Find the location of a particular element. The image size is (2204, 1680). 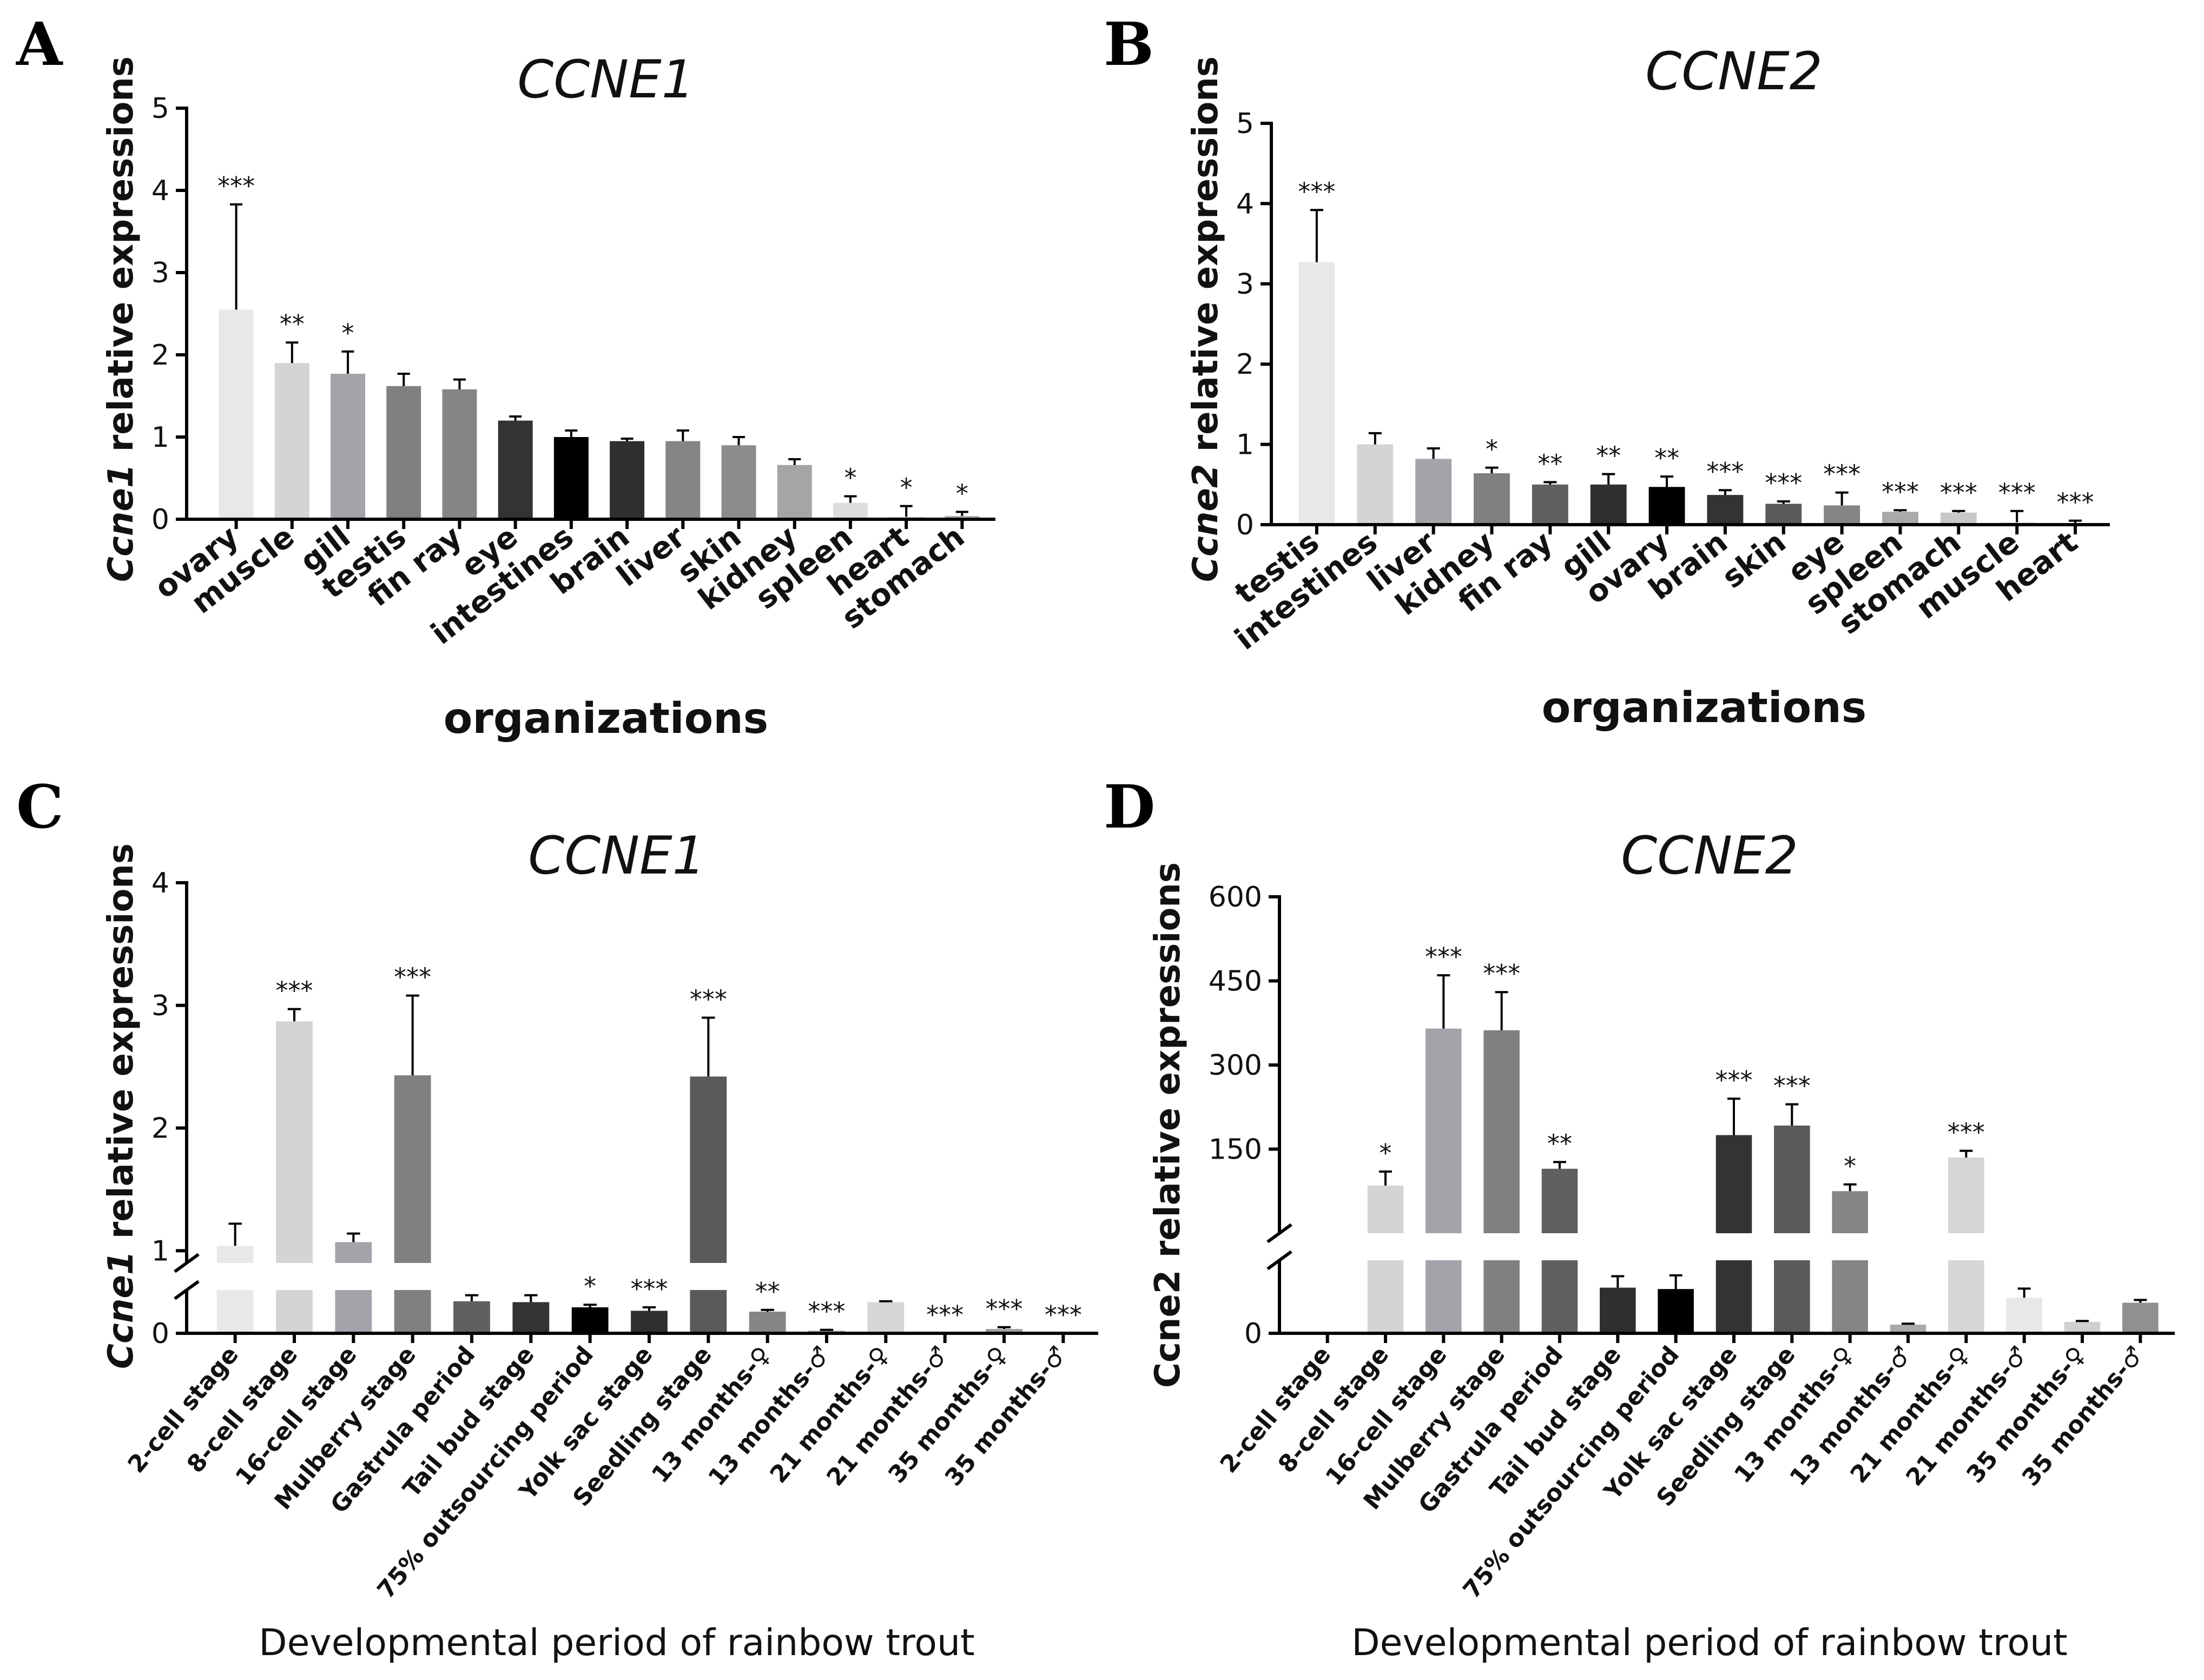

pa-y-tick-label-2: 2 is located at coordinates (160, 356).